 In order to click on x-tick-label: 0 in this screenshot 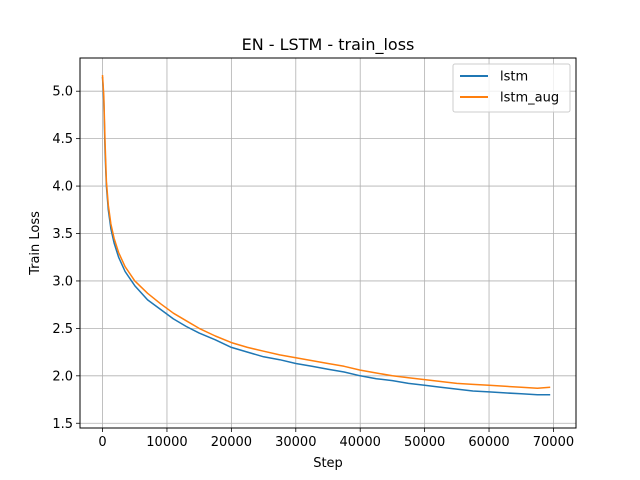, I will do `click(102, 442)`.